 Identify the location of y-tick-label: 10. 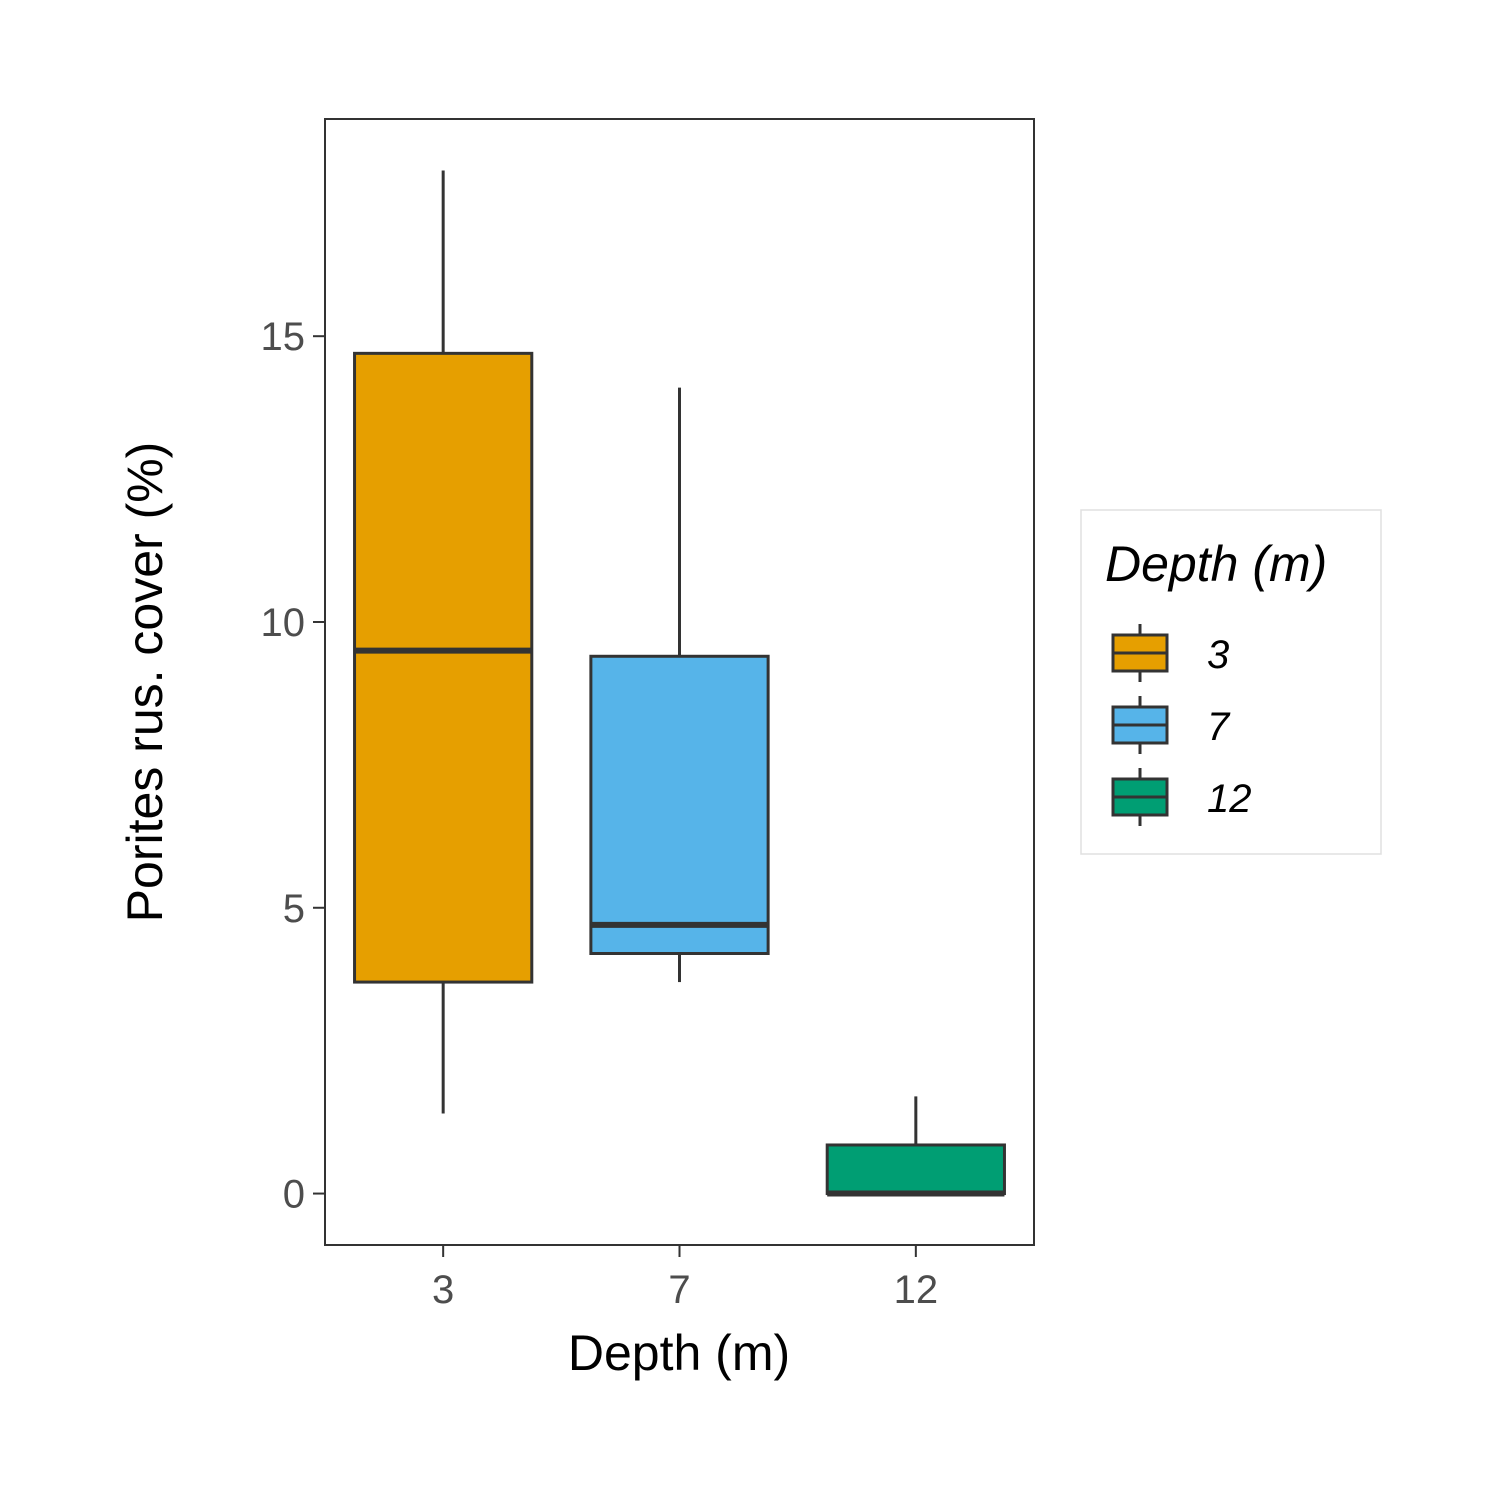
(283, 623).